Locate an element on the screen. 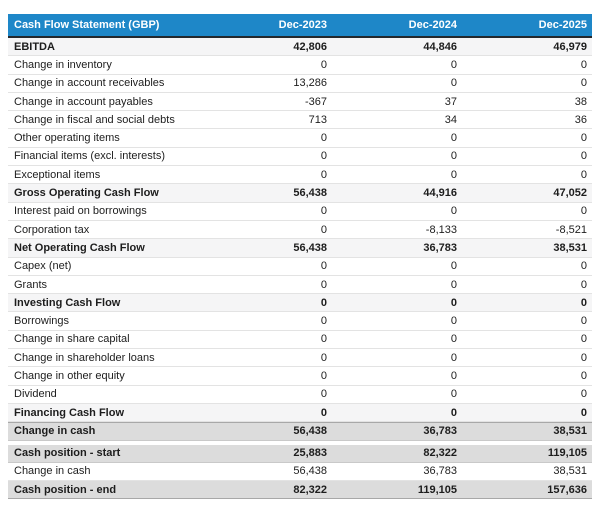 Image resolution: width=600 pixels, height=509 pixels. row-value: 38 is located at coordinates (580, 101).